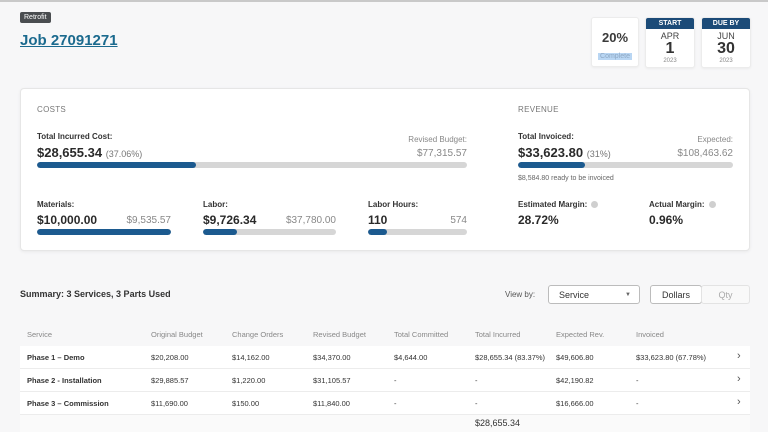  What do you see at coordinates (625, 165) in the screenshot?
I see `total-invoiced-progress-bar` at bounding box center [625, 165].